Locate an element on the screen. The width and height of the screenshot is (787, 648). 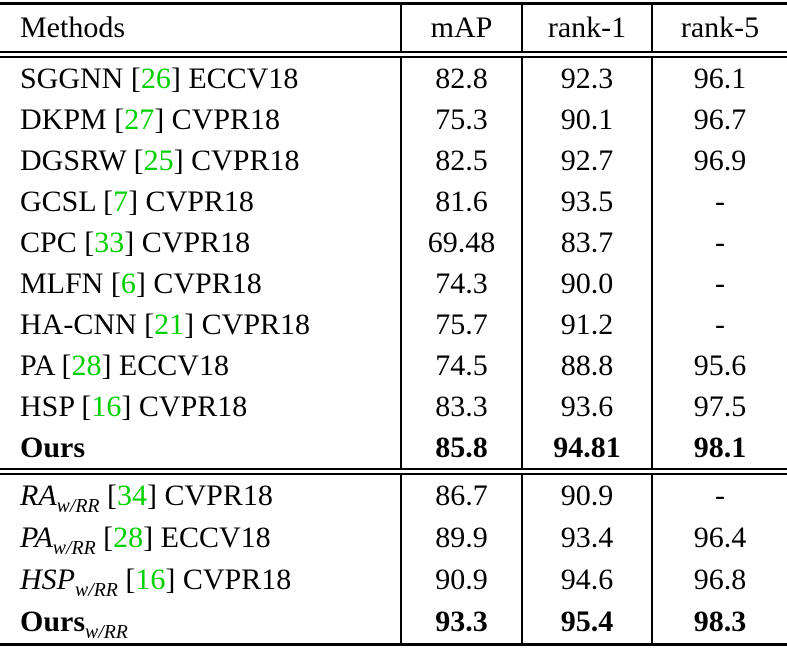
method-cell: GCSL [7] CVPR18 is located at coordinates (200, 201).